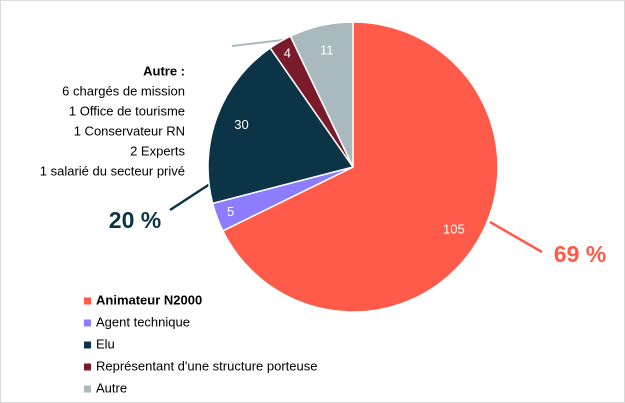 This screenshot has height=403, width=625. Describe the element at coordinates (157, 150) in the screenshot. I see `note-line: 2 Experts` at that location.